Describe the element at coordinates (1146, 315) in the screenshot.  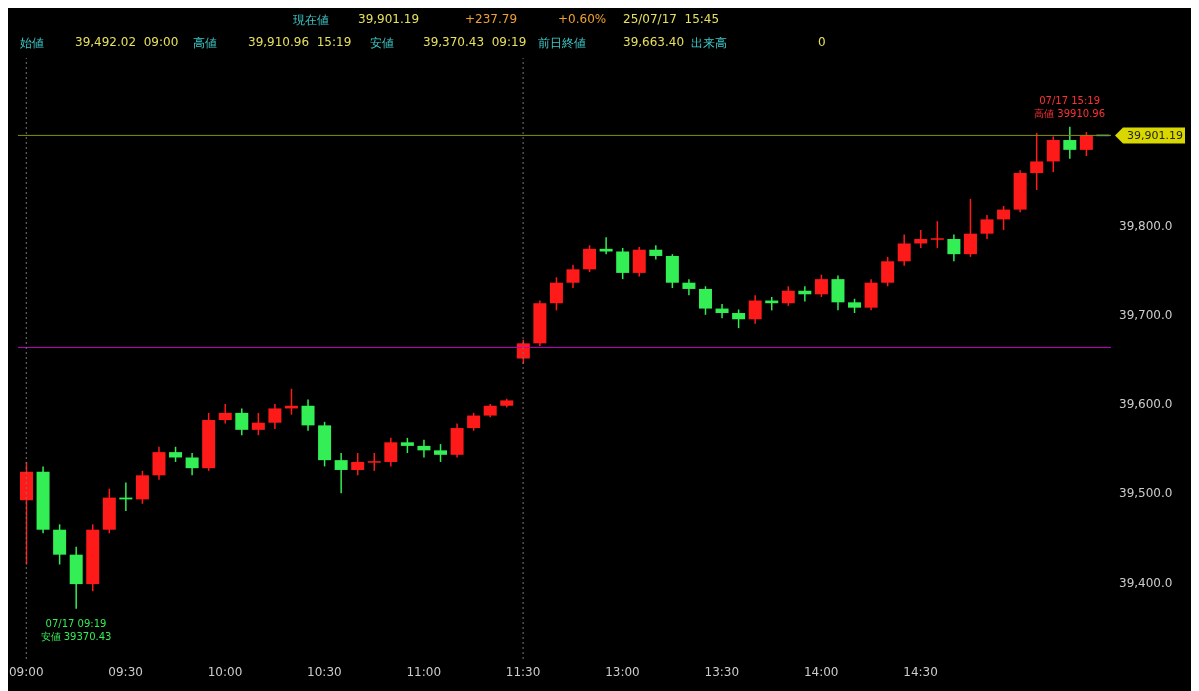
I see `y-tick-label: 39,700.0` at that location.